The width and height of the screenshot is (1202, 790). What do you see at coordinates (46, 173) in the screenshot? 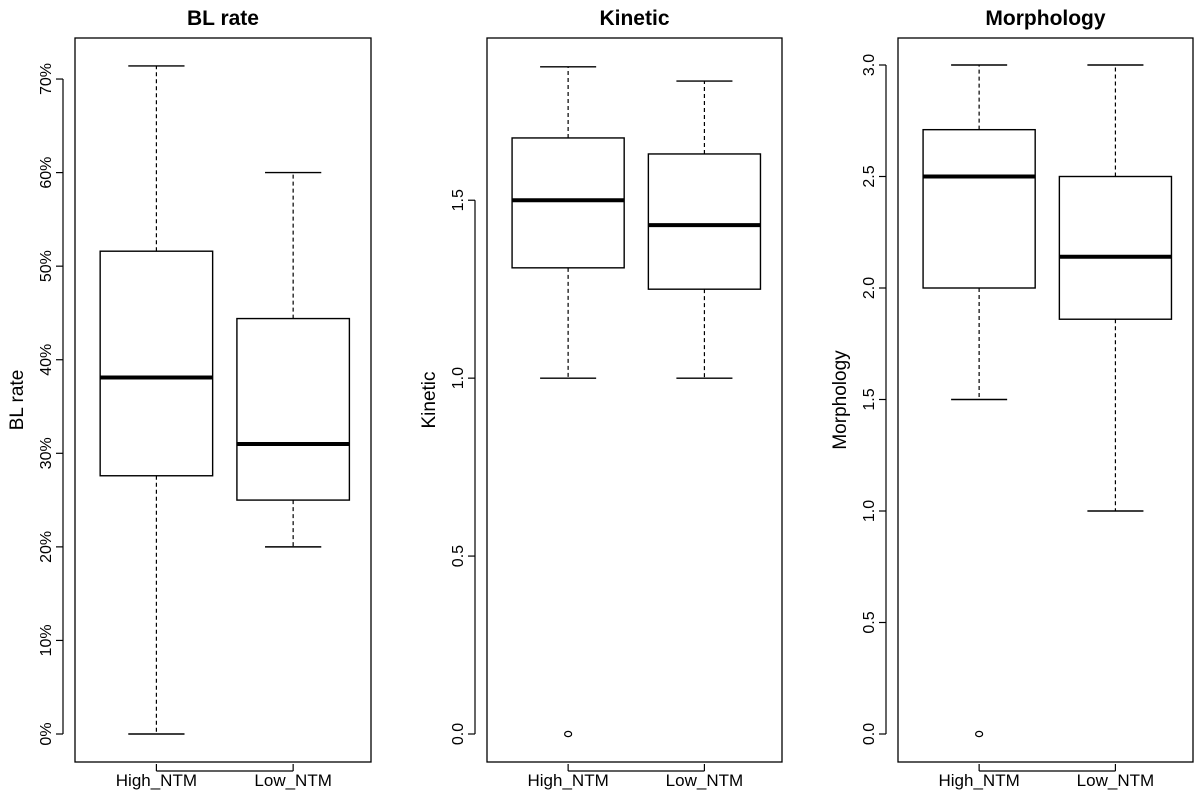
I see `y-tick-label: 60%` at bounding box center [46, 173].